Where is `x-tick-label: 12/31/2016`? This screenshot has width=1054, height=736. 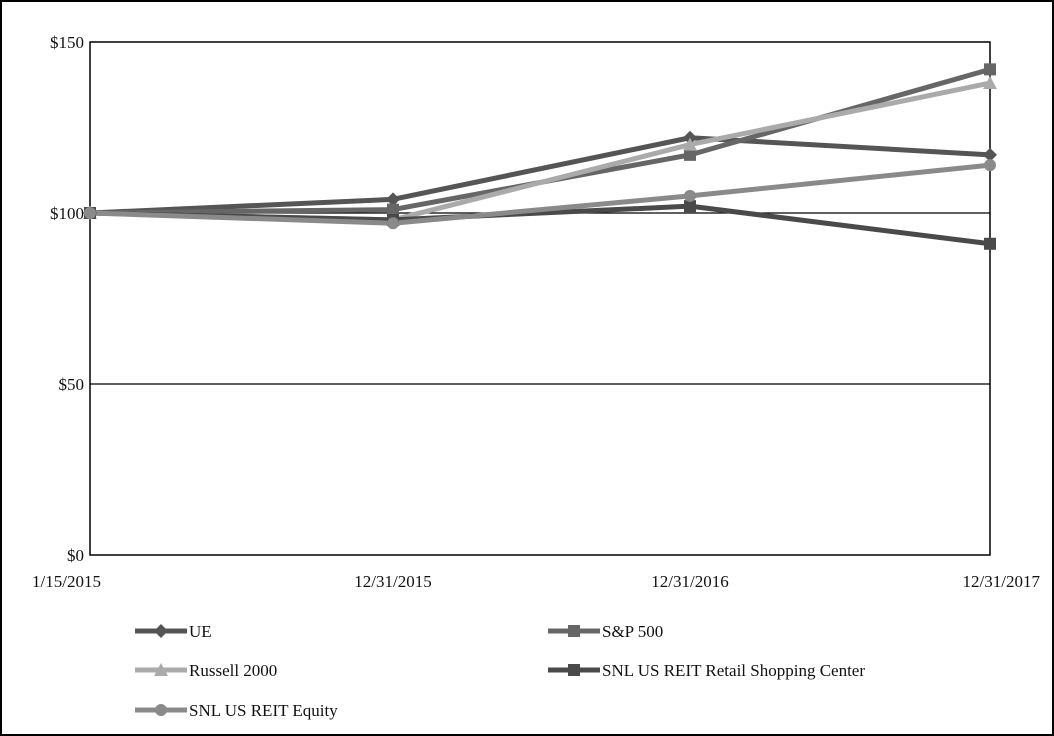
x-tick-label: 12/31/2016 is located at coordinates (689, 581).